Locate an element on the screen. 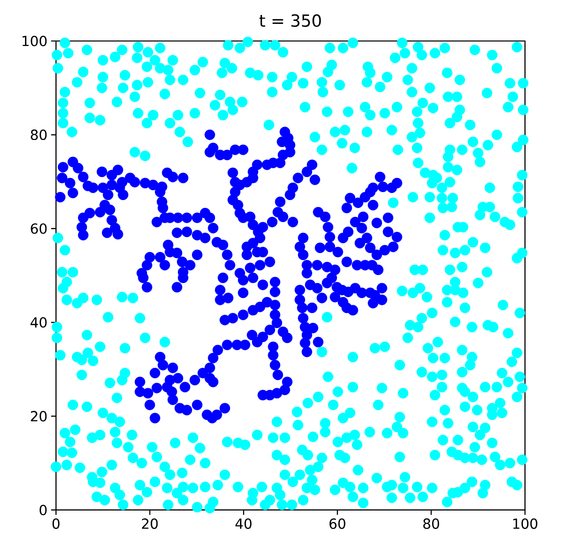 This screenshot has width=562, height=559. y-tick-label: 60 is located at coordinates (38, 228).